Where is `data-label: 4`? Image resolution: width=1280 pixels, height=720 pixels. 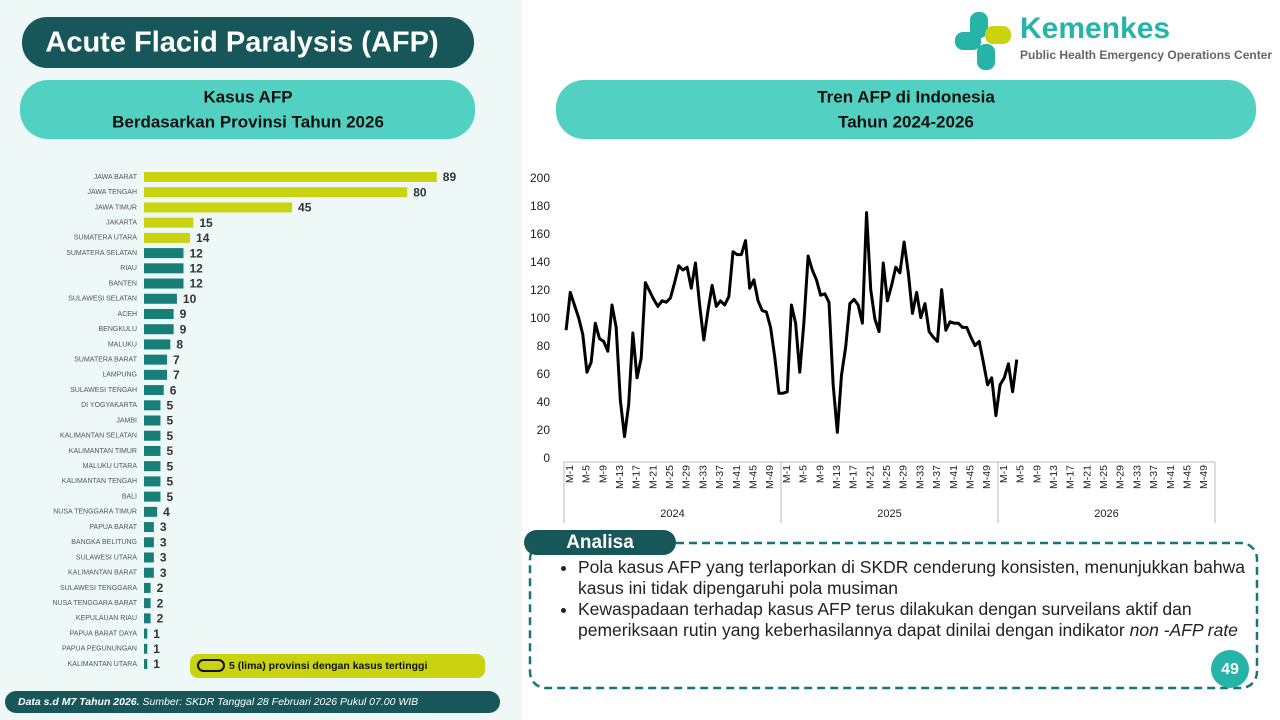
data-label: 4 is located at coordinates (166, 512).